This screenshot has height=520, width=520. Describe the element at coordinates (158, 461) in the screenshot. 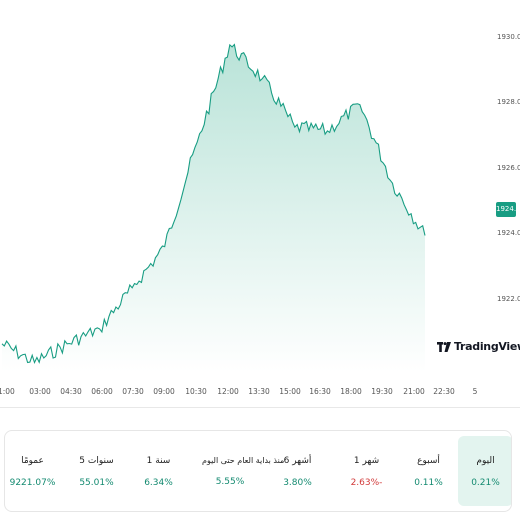

I see `period-label: 1 سنة` at that location.